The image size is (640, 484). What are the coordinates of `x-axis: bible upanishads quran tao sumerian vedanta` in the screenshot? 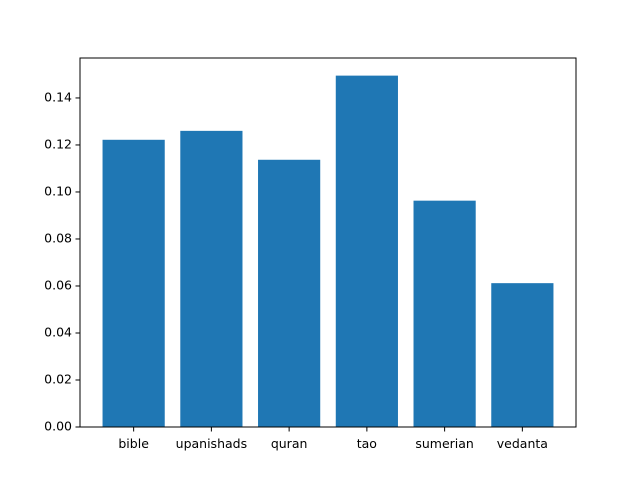 It's located at (333, 439).